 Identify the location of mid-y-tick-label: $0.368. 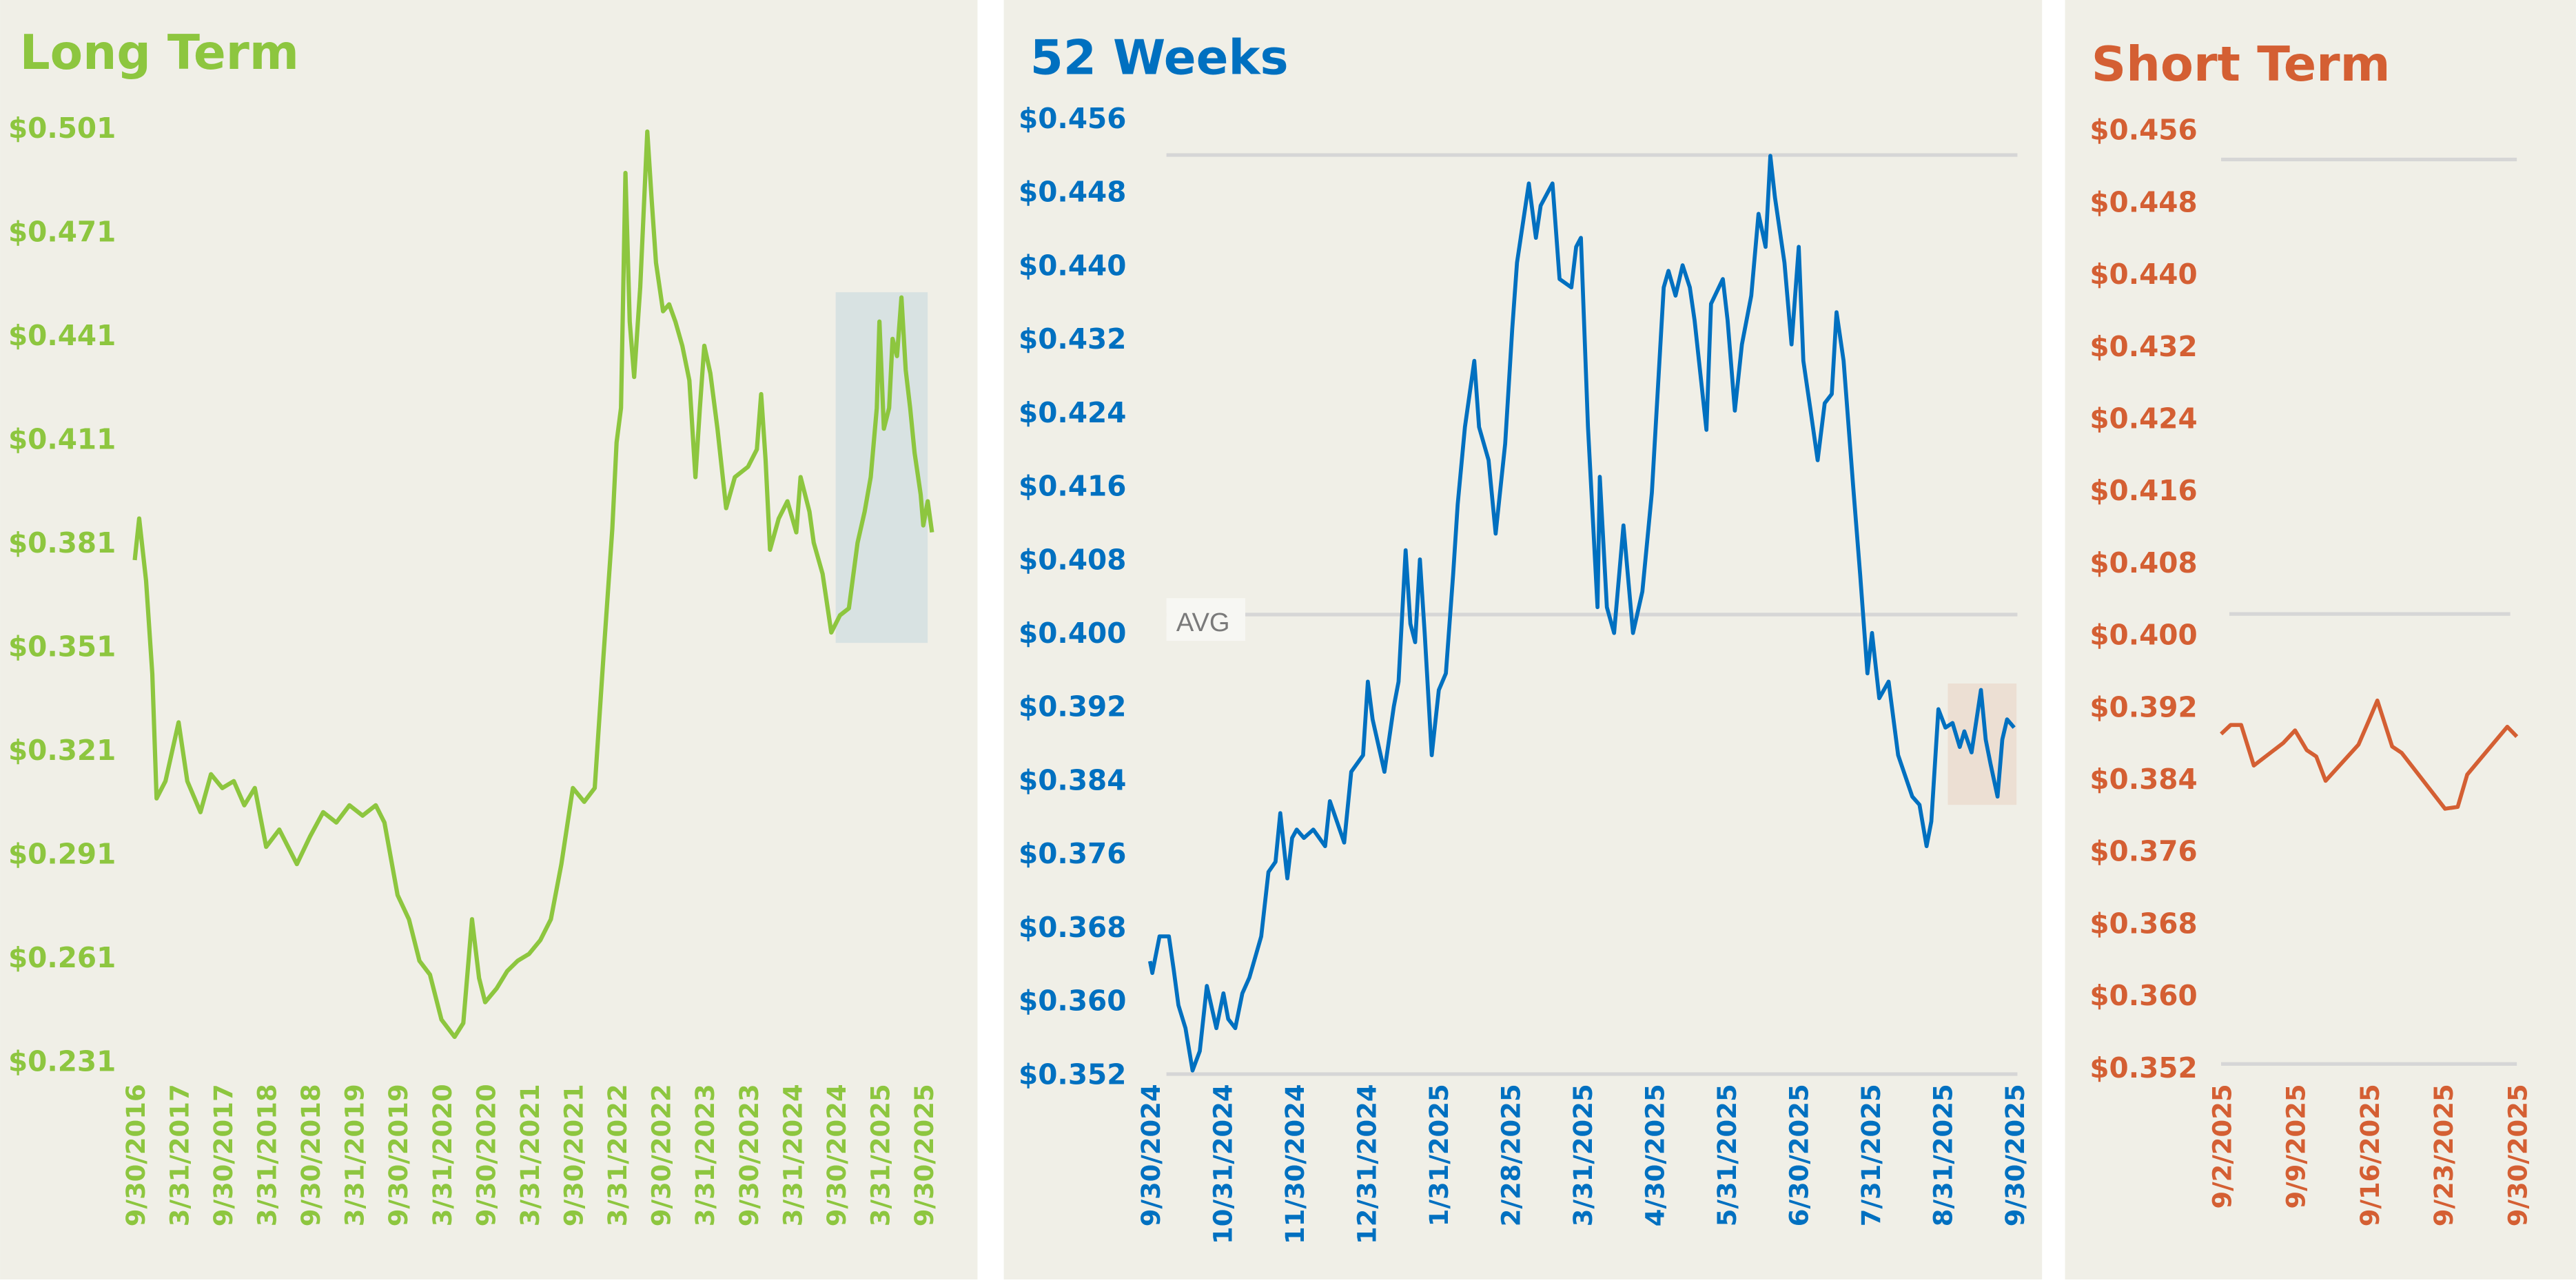
(1072, 927).